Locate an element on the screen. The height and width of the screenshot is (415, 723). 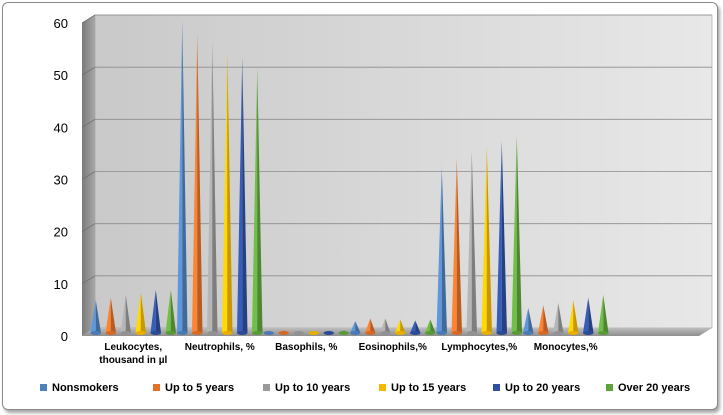
legend-item: Up to 10 years is located at coordinates (306, 388).